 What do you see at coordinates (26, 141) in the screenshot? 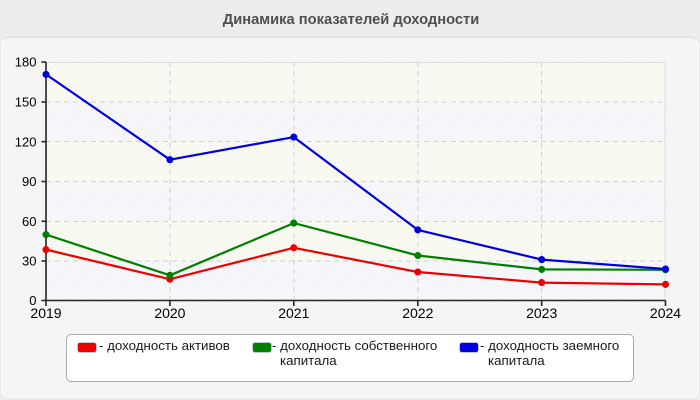
I see `svg-text: 120` at bounding box center [26, 141].